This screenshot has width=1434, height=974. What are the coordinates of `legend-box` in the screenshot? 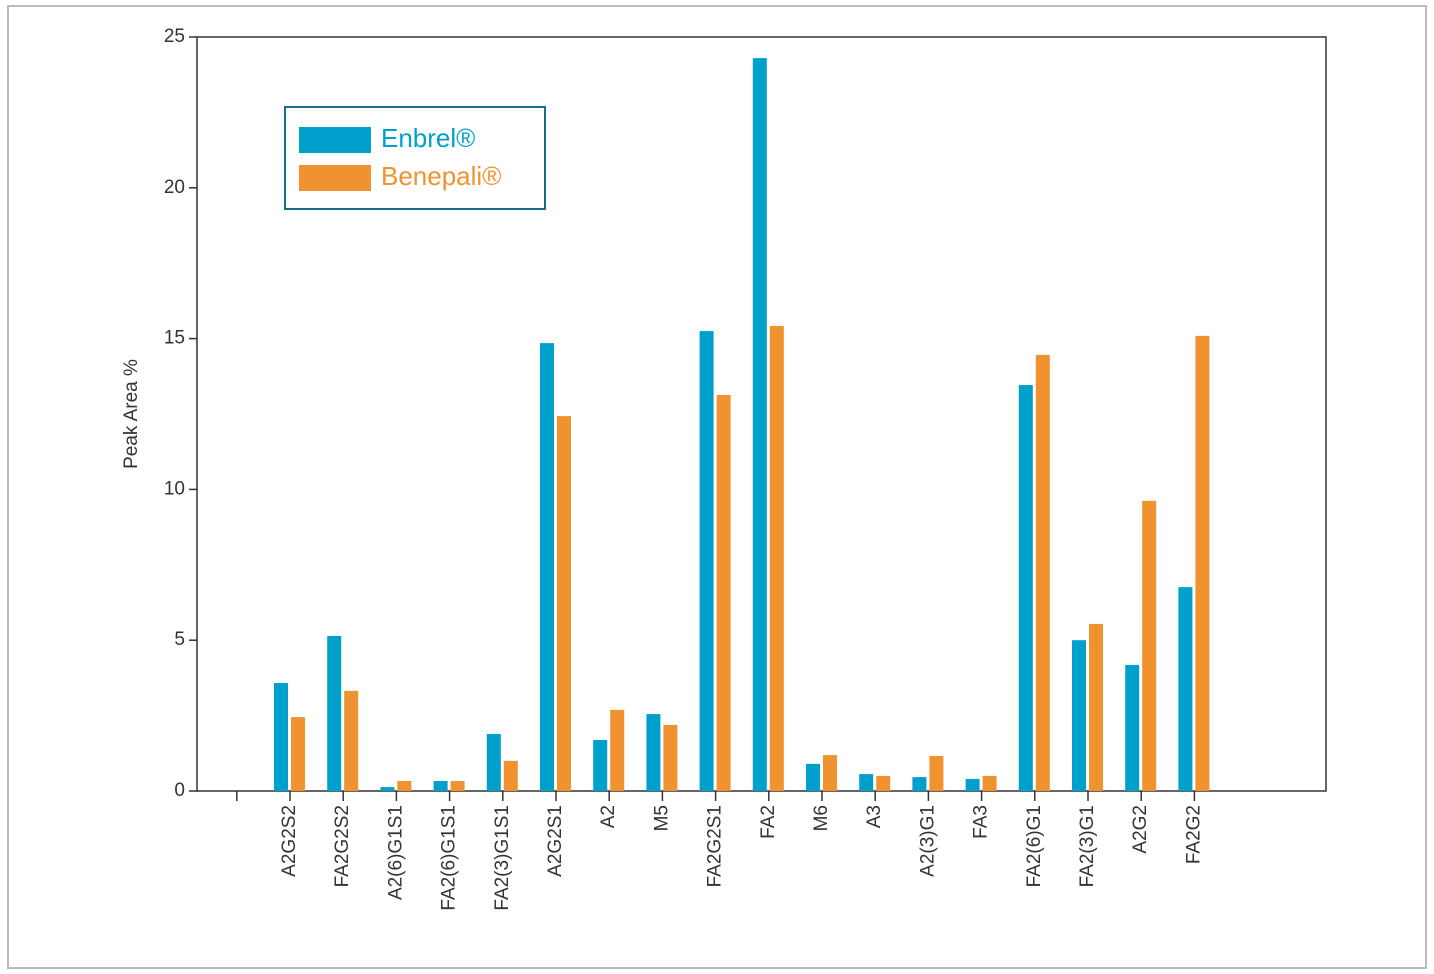 It's located at (415, 158).